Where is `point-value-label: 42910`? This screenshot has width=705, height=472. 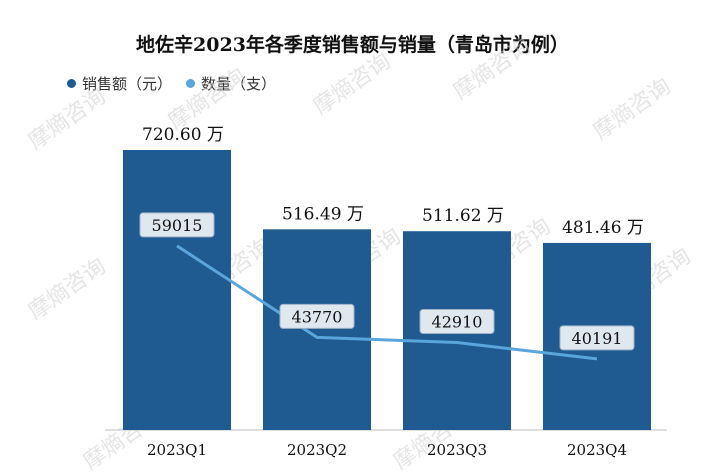 point-value-label: 42910 is located at coordinates (457, 322).